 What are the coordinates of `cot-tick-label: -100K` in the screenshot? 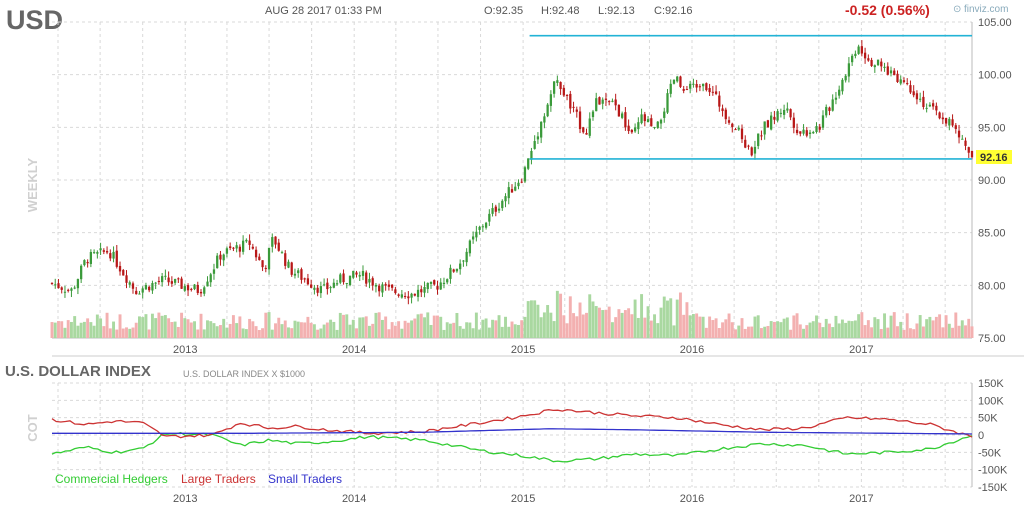 It's located at (993, 471).